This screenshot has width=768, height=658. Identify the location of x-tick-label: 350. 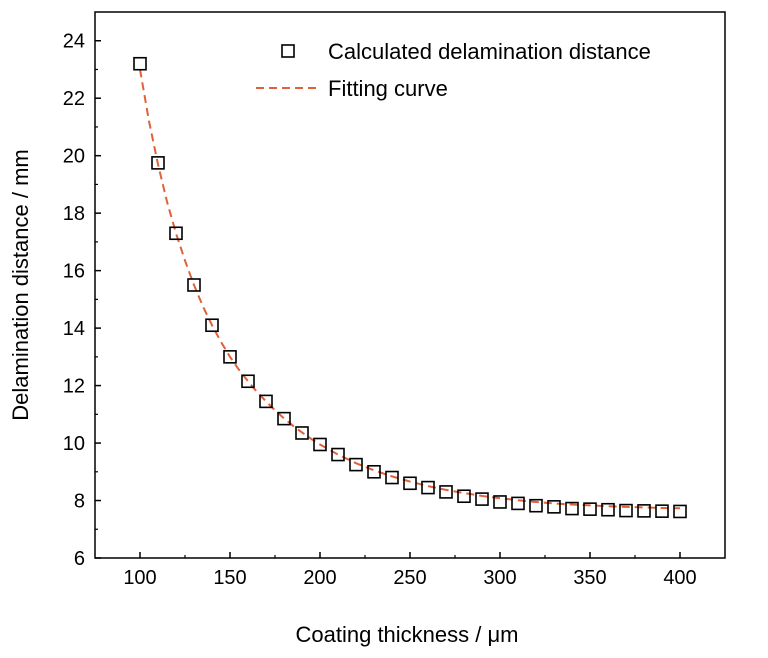
(589, 578).